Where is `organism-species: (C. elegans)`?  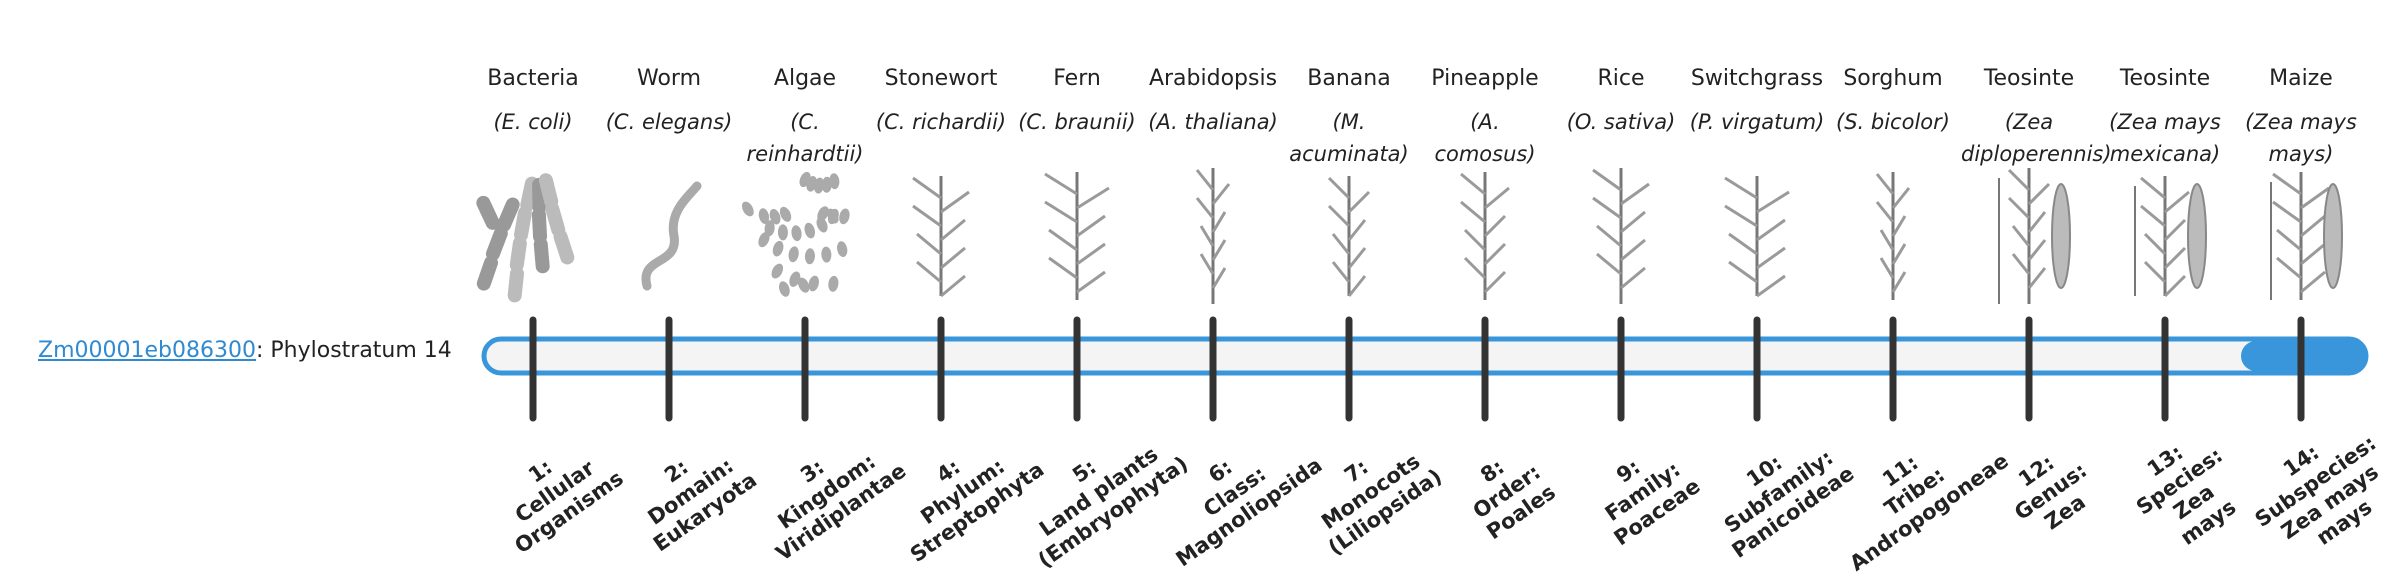
organism-species: (C. elegans) is located at coordinates (669, 122).